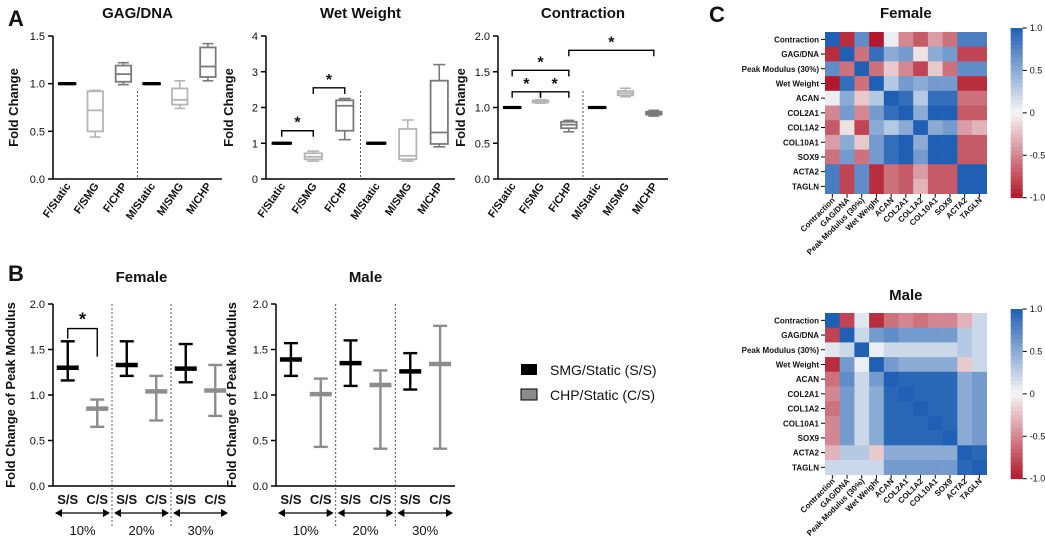 This screenshot has width=1045, height=554. I want to click on hf-colorbar-label: 1.0, so click(1036, 28).